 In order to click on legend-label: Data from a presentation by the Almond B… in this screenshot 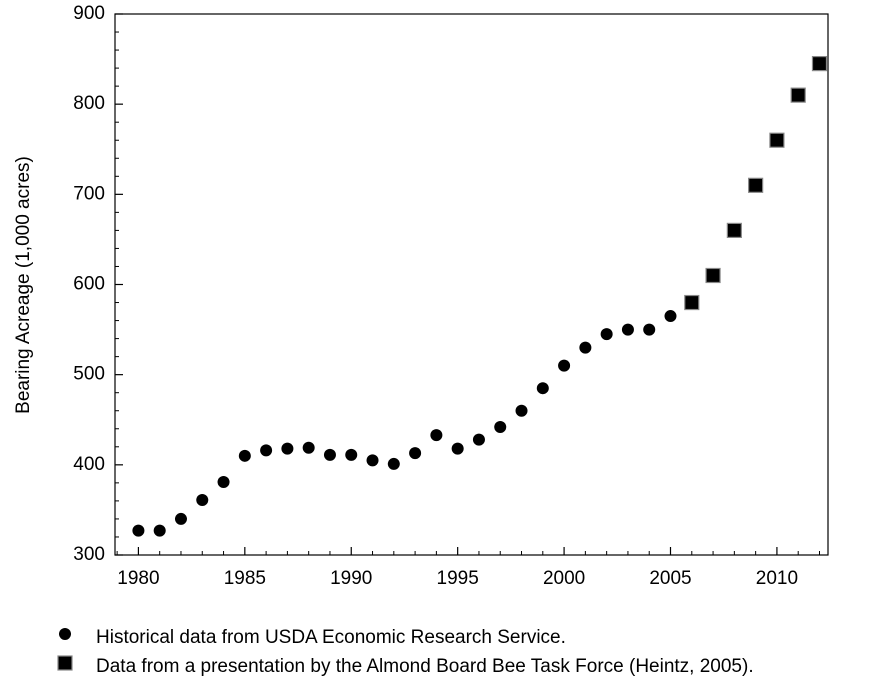, I will do `click(425, 666)`.